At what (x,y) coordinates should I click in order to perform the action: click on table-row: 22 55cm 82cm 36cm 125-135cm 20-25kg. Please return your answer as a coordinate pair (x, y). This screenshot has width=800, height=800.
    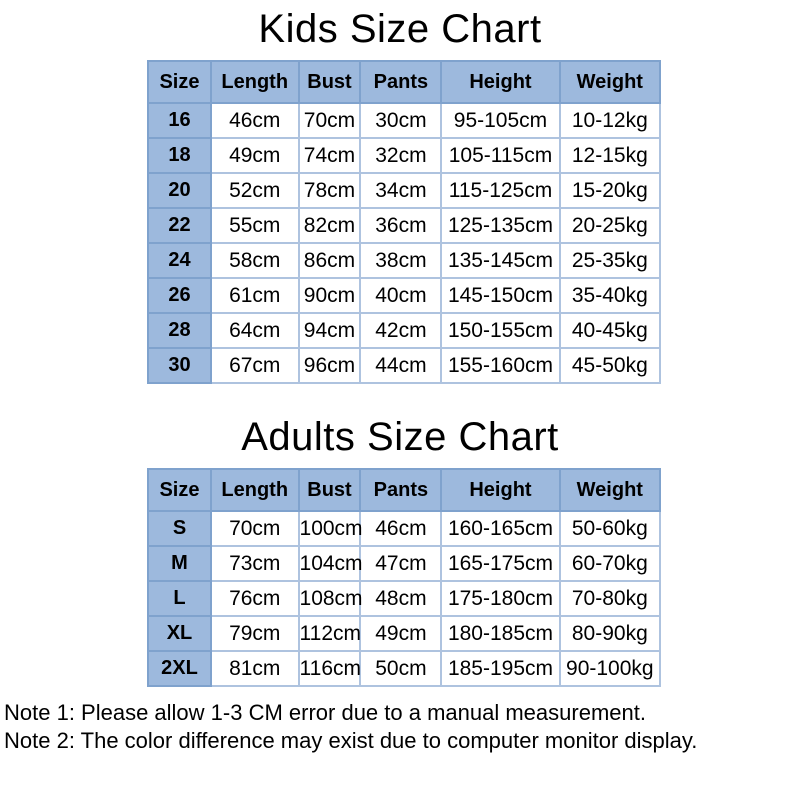
    Looking at the image, I should click on (404, 225).